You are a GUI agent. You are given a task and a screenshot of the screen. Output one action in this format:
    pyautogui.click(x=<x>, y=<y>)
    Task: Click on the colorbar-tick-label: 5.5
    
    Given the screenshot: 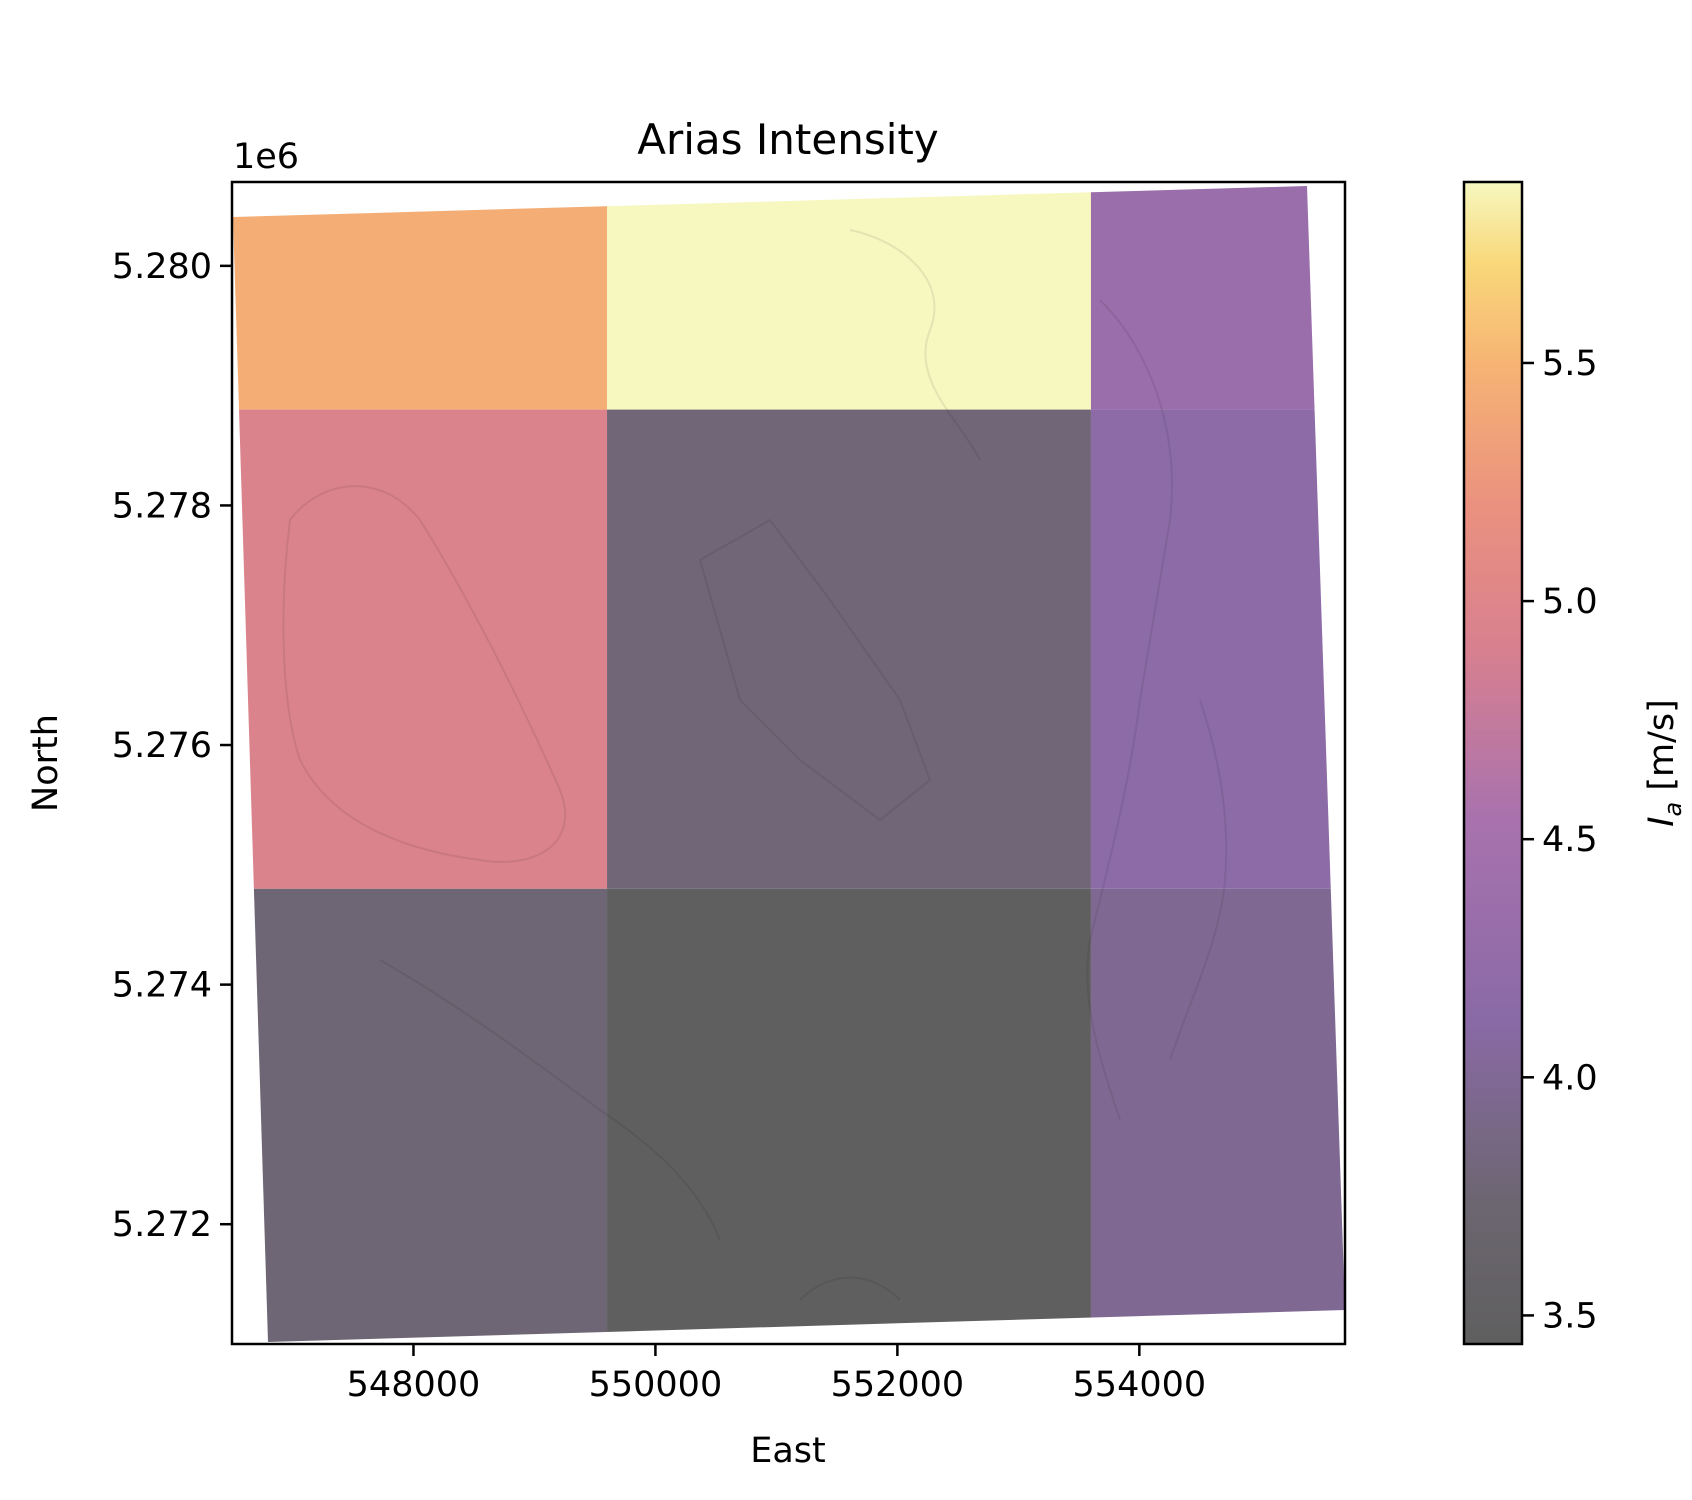 What is the action you would take?
    pyautogui.click(x=1570, y=364)
    